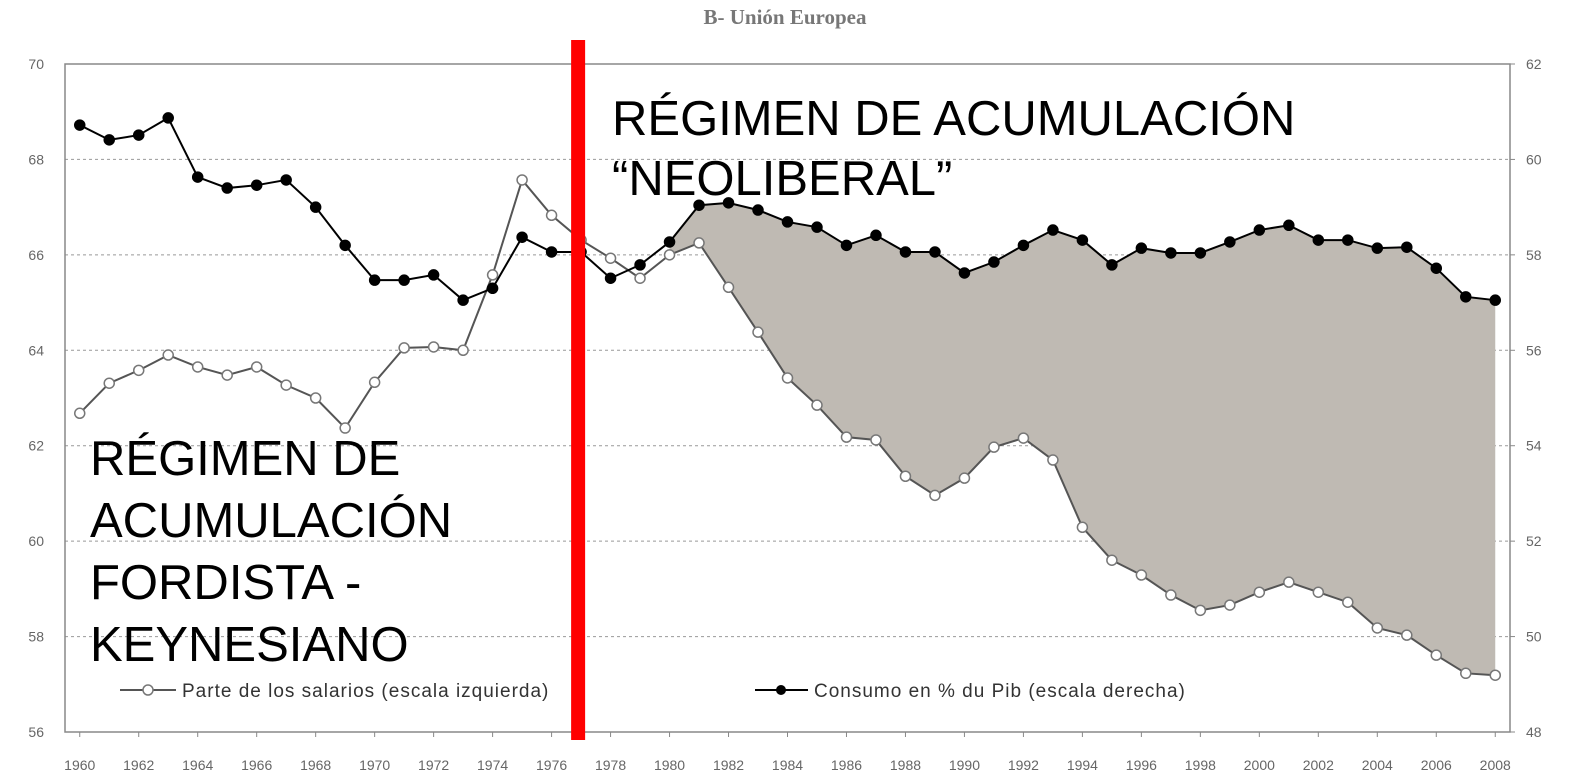  What do you see at coordinates (846, 765) in the screenshot?
I see `x-tick-label: 1986` at bounding box center [846, 765].